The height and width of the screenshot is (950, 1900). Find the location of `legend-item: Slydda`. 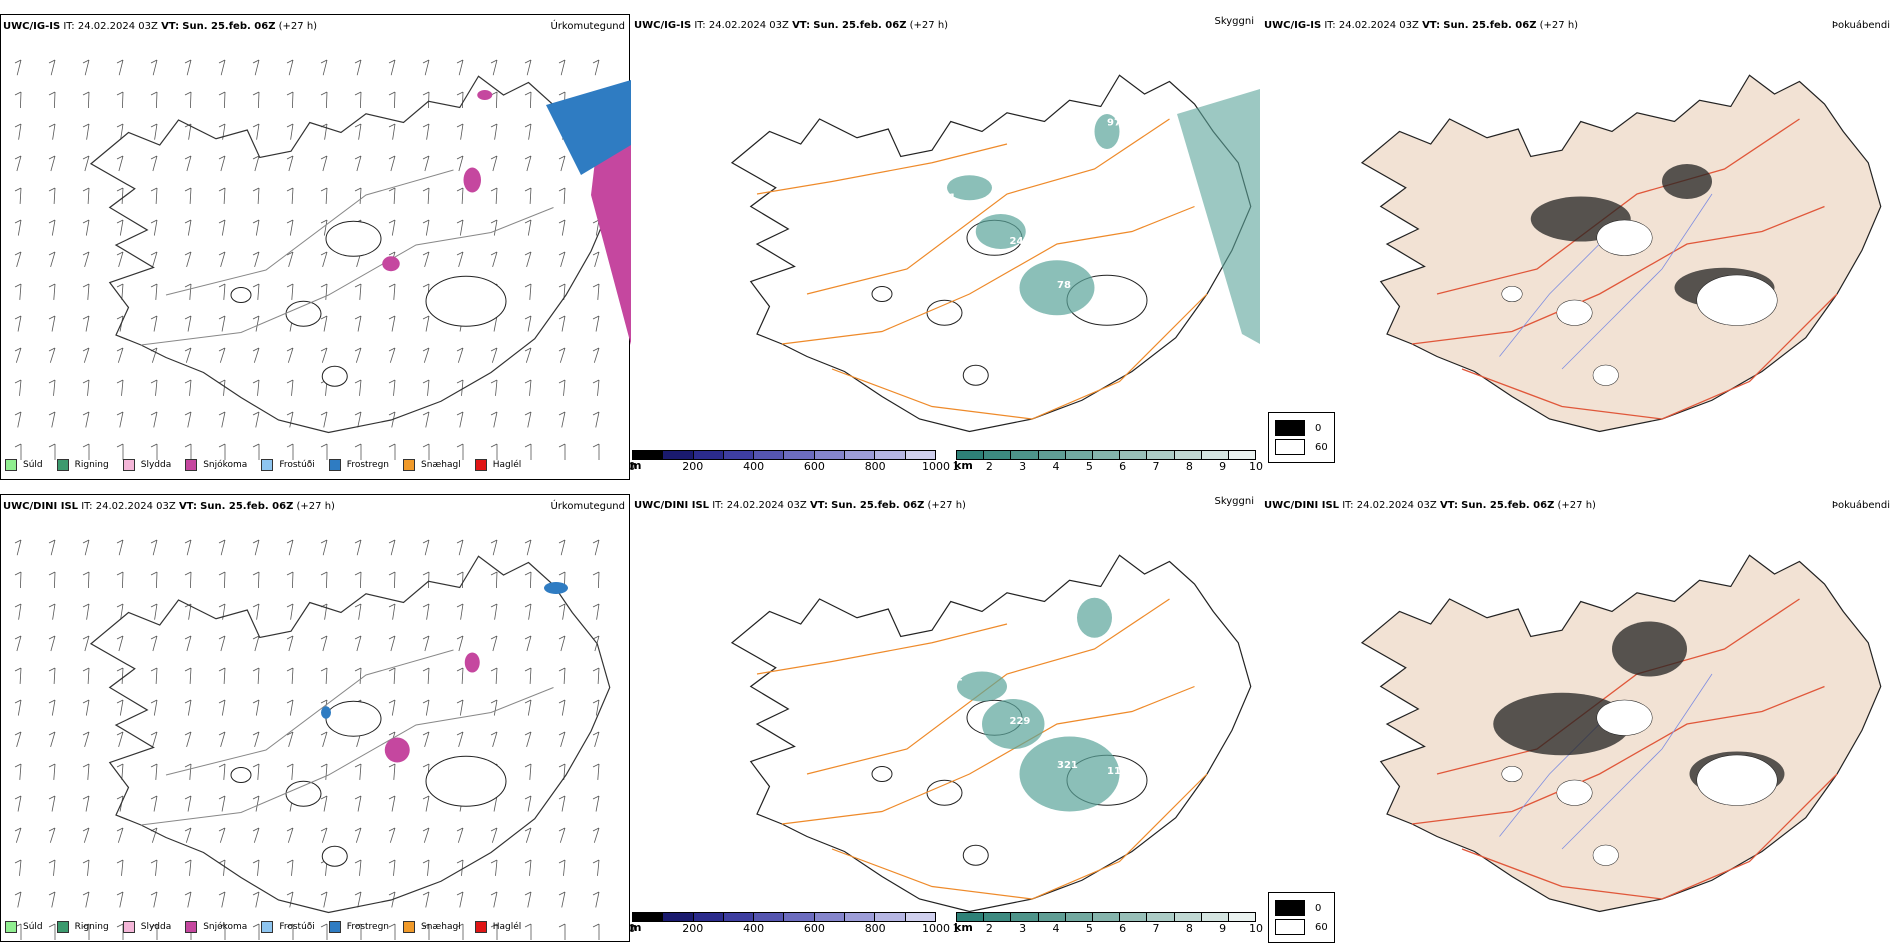

legend-item: Slydda is located at coordinates (147, 465).